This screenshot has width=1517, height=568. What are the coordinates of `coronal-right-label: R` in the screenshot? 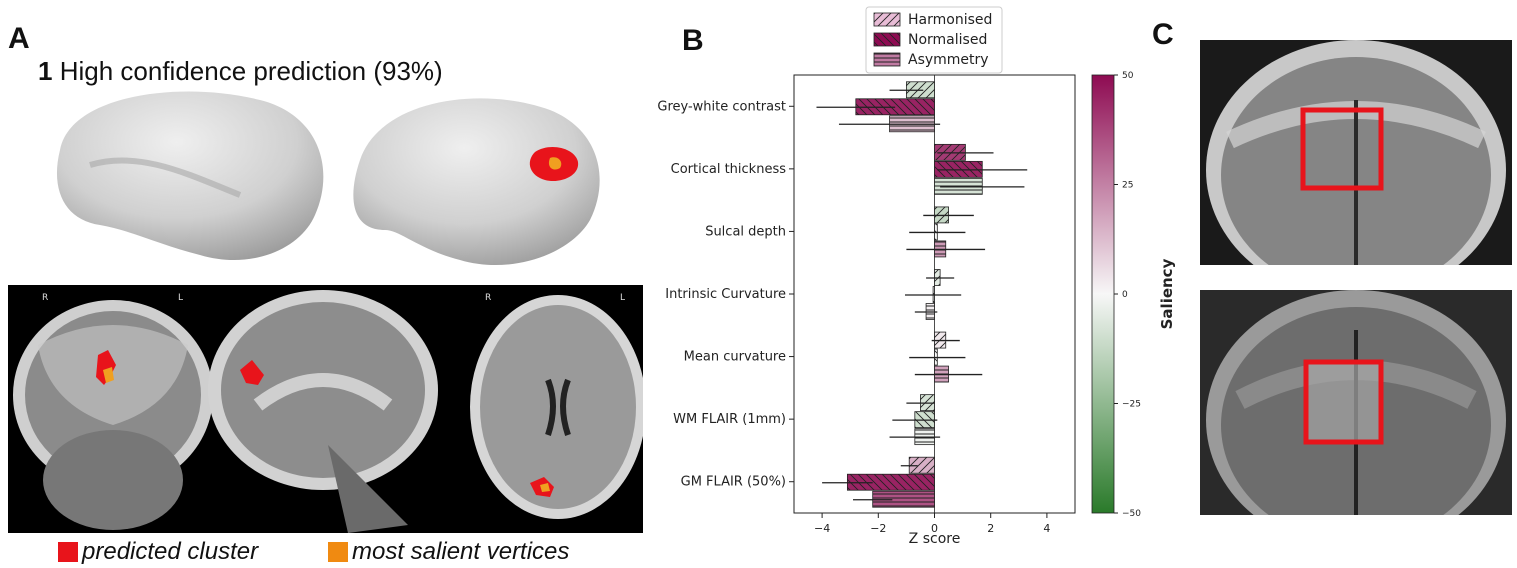 It's located at (45, 298).